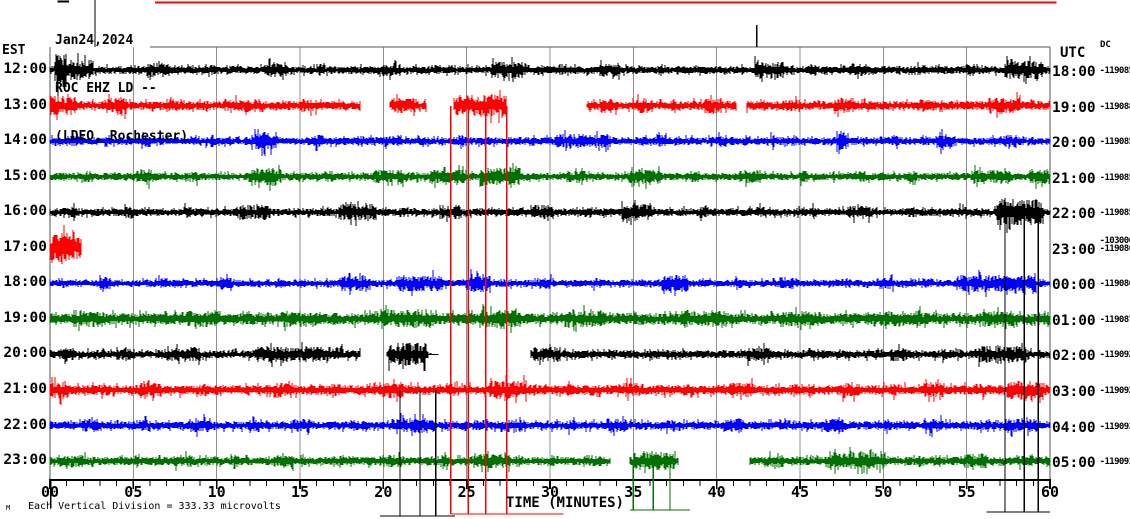 Image resolution: width=1130 pixels, height=519 pixels. What do you see at coordinates (25, 246) in the screenshot?
I see `est-time-label: 17:00` at bounding box center [25, 246].